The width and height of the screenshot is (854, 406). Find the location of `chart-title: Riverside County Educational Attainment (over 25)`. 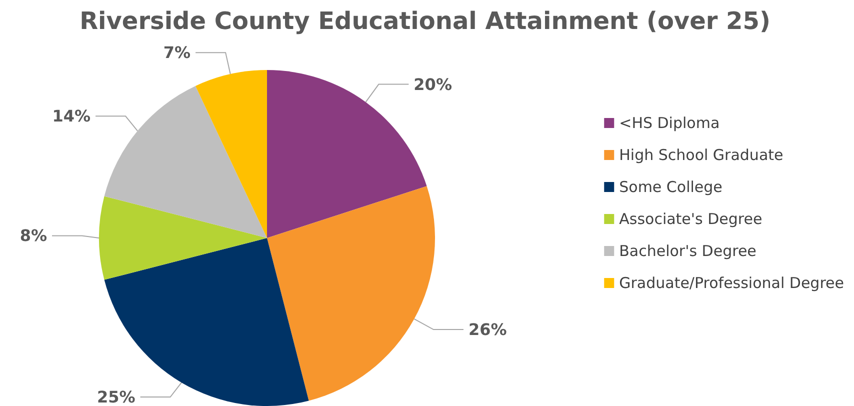

chart-title: Riverside County Educational Attainment (over 25) is located at coordinates (425, 21).